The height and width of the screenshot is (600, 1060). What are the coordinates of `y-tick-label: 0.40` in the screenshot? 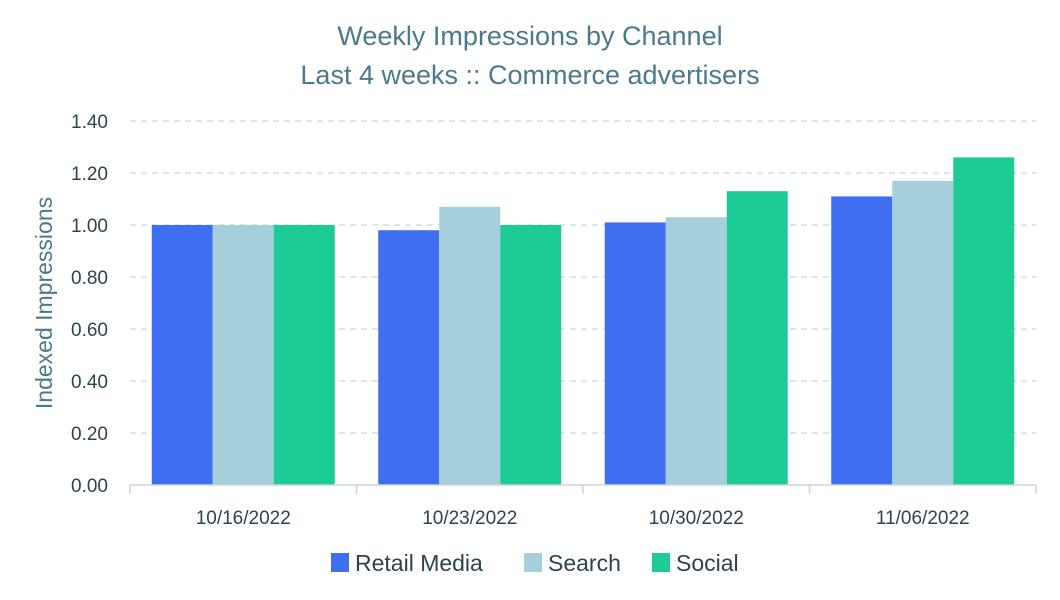 It's located at (89, 382).